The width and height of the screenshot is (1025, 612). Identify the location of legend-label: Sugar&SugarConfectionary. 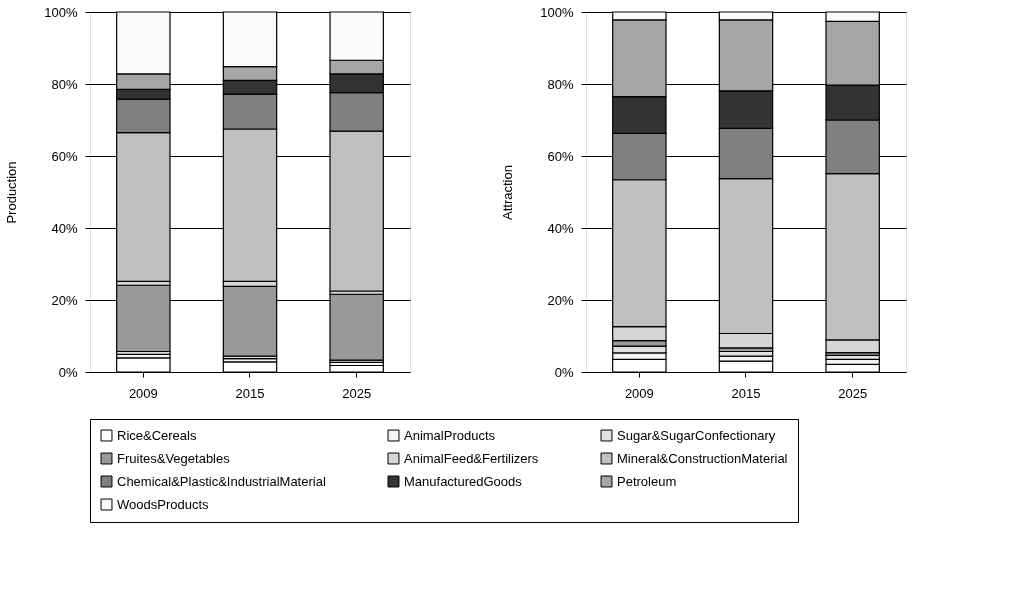
(696, 435).